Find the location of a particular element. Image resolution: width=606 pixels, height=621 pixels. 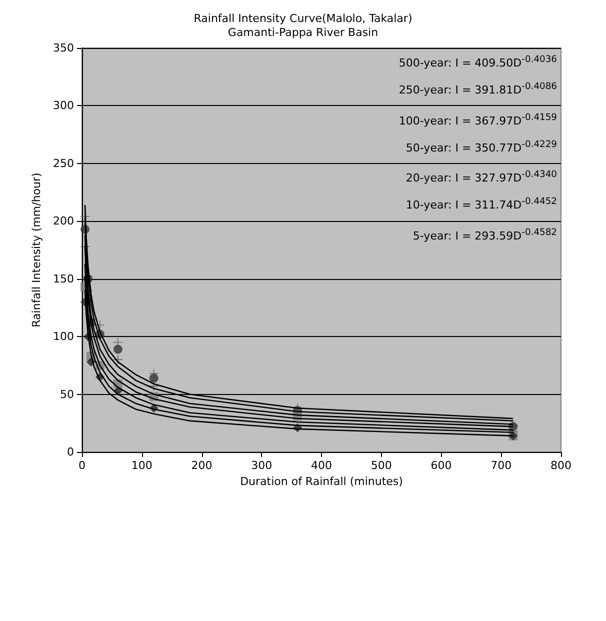

equation-label: 5-year: I = 293.59D$^{-0.4582}$ is located at coordinates (484, 235).